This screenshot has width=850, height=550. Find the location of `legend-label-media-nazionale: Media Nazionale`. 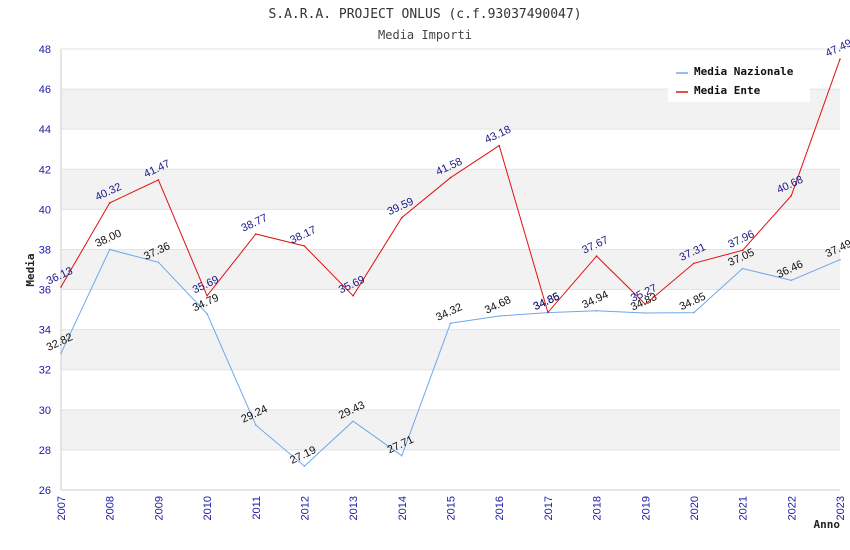

legend-label-media-nazionale: Media Nazionale is located at coordinates (744, 71).